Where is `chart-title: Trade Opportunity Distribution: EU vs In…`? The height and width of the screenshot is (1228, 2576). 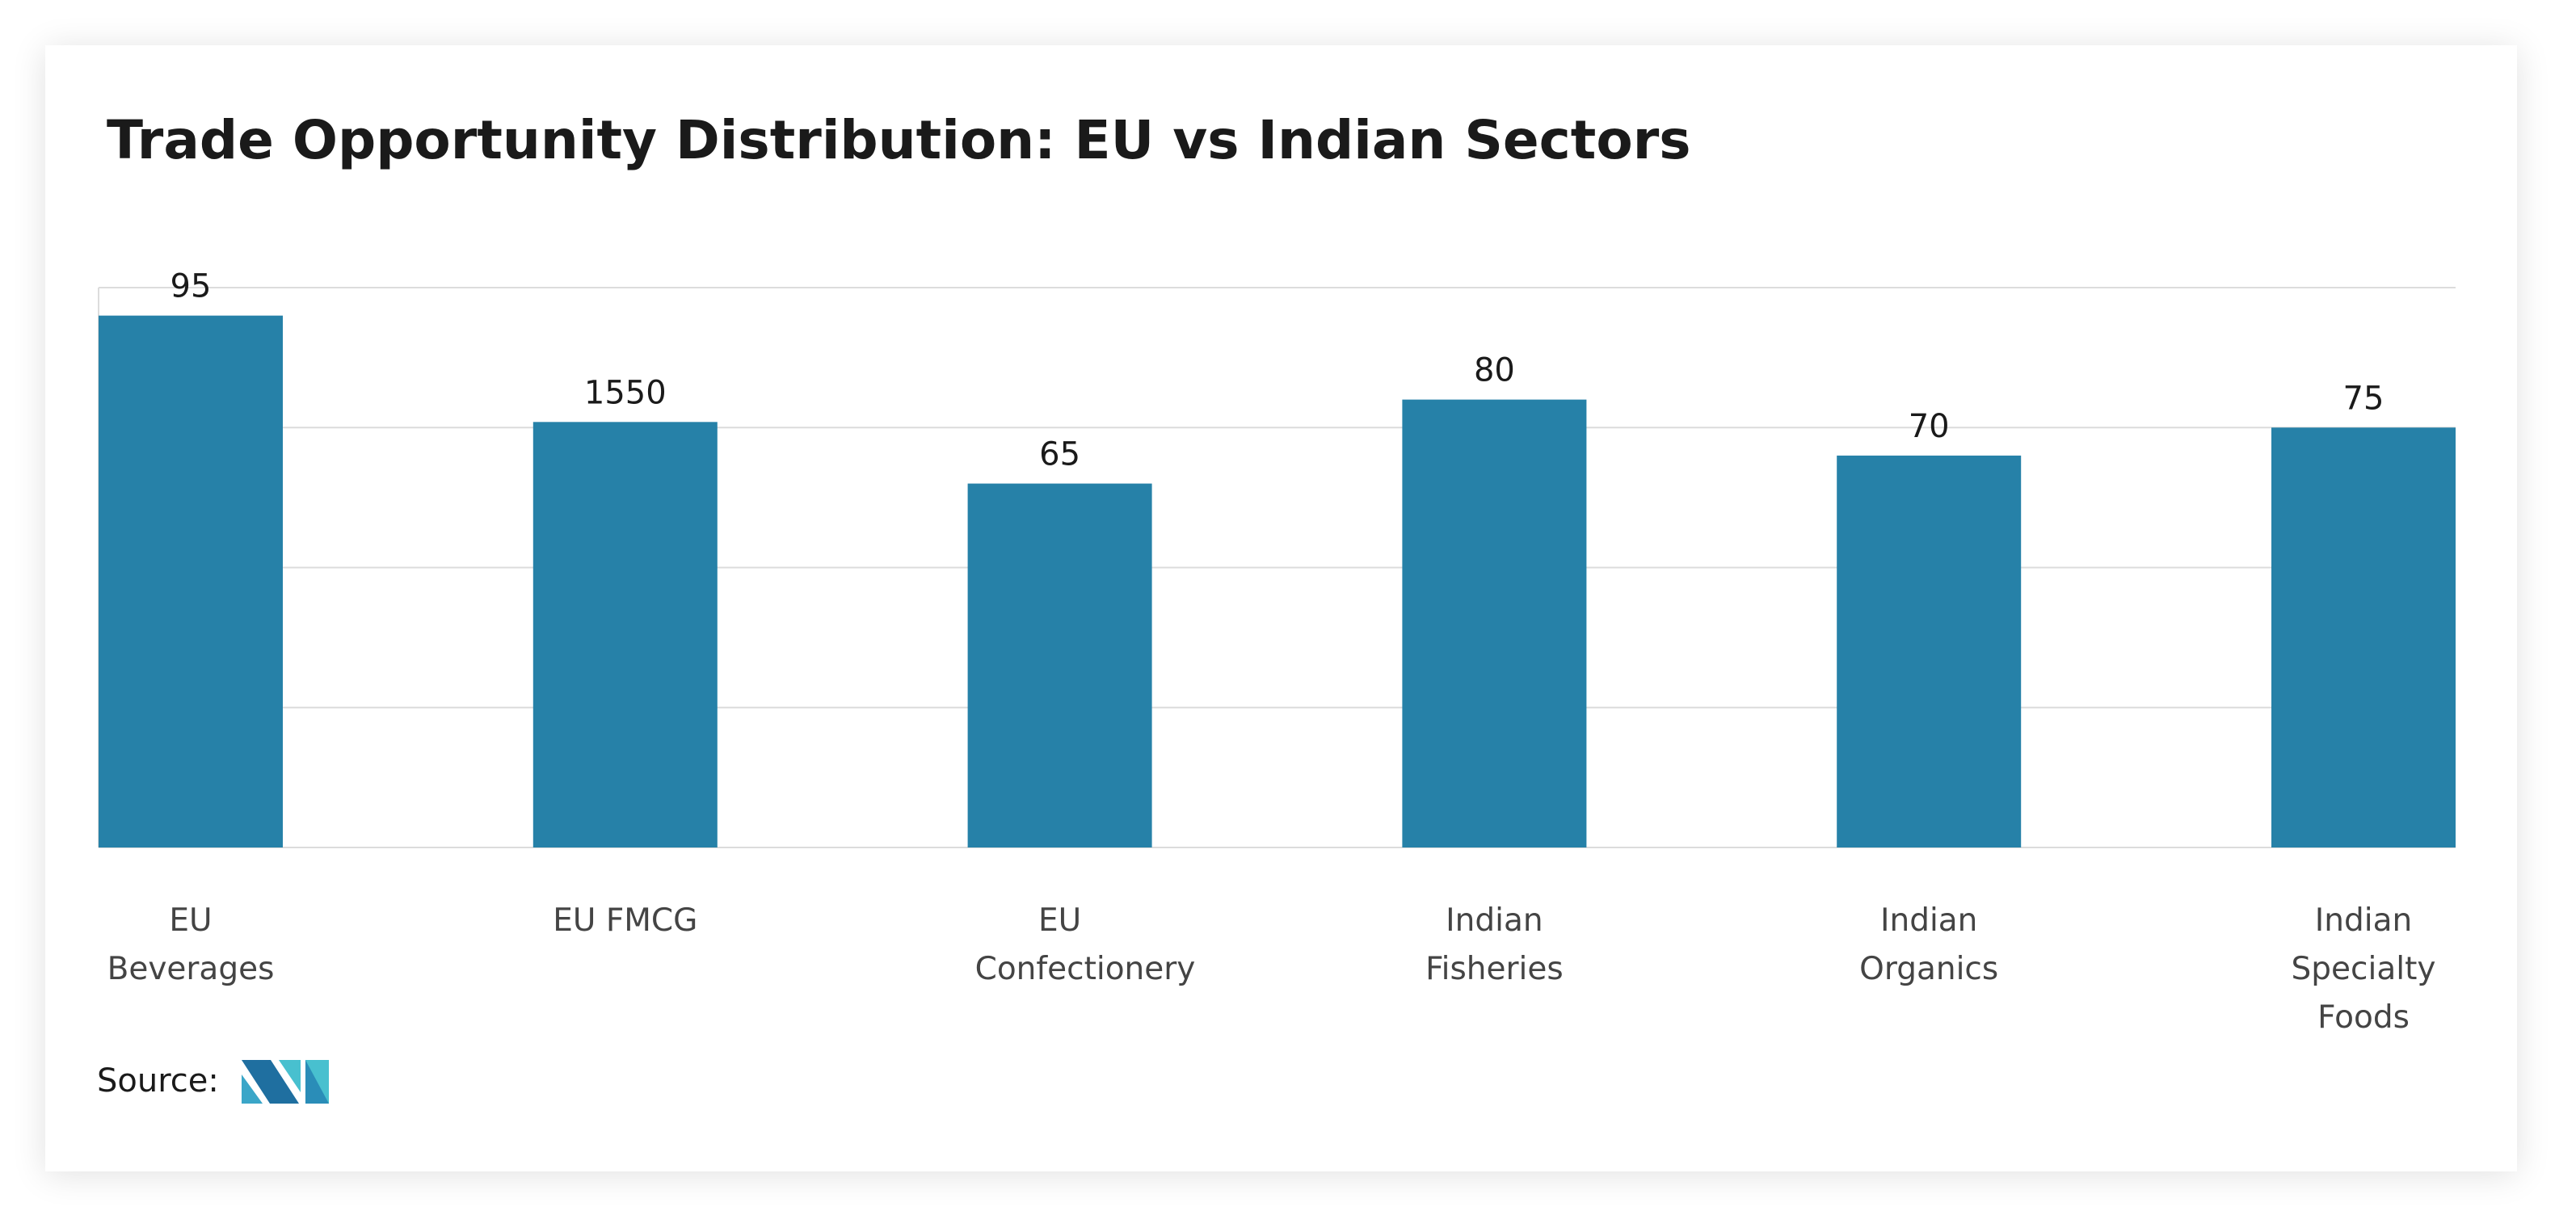
chart-title: Trade Opportunity Distribution: EU vs In… is located at coordinates (899, 140).